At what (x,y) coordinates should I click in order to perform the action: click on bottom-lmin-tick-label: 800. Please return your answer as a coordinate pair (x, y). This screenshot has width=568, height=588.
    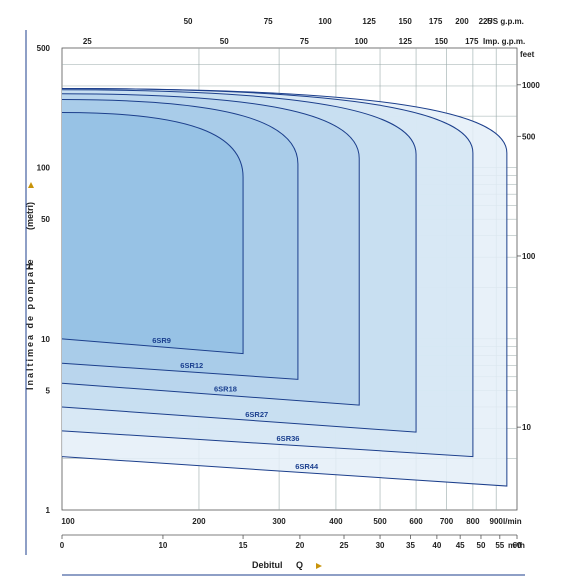
    Looking at the image, I should click on (473, 521).